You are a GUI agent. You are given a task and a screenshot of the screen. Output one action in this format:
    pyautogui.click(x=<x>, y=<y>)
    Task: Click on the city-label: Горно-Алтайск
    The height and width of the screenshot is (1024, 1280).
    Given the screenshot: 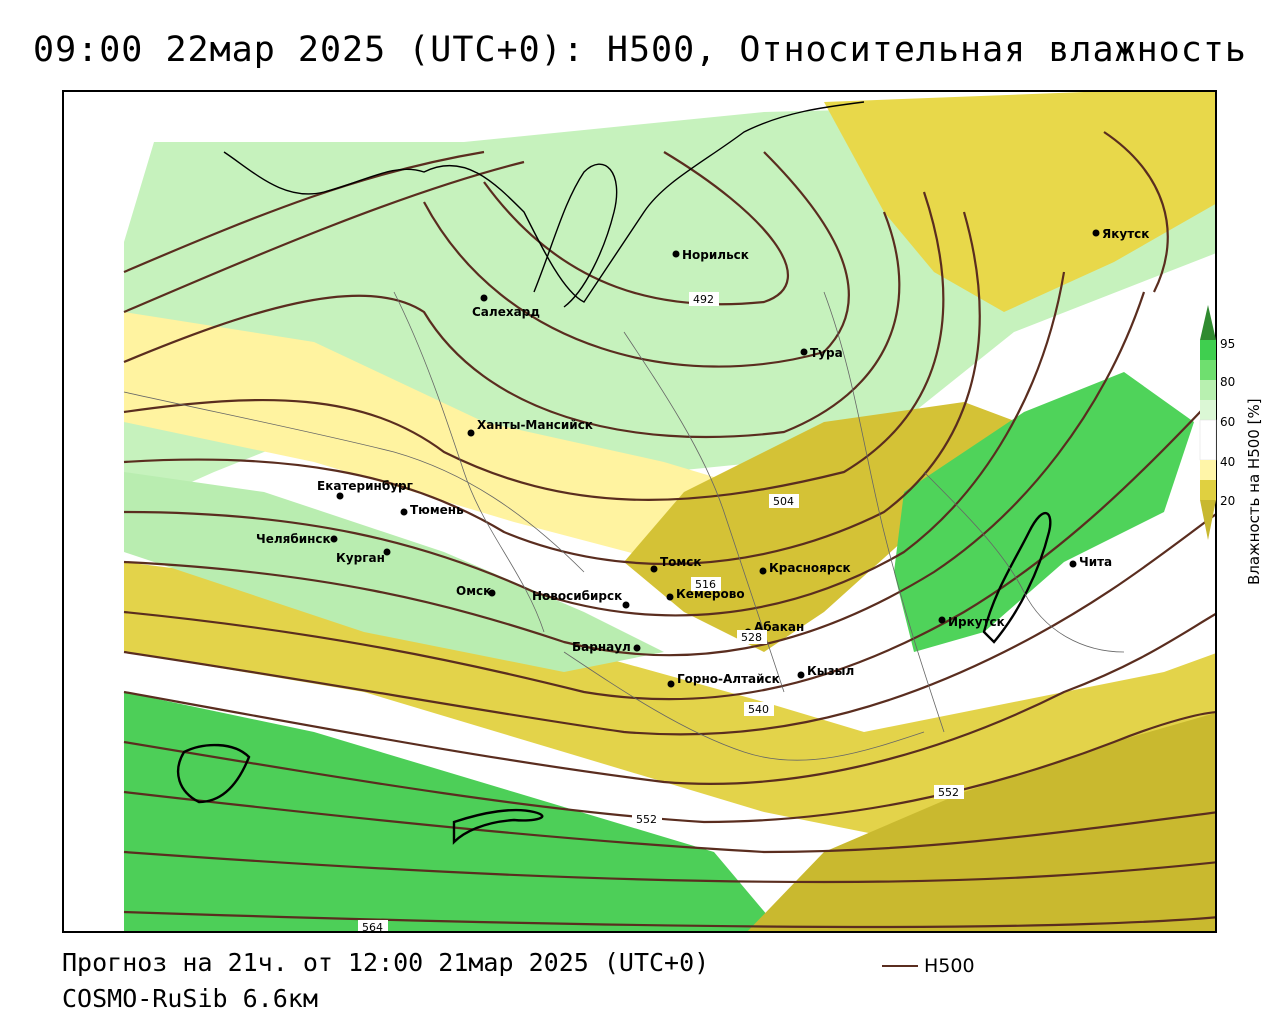 What is the action you would take?
    pyautogui.click(x=728, y=679)
    